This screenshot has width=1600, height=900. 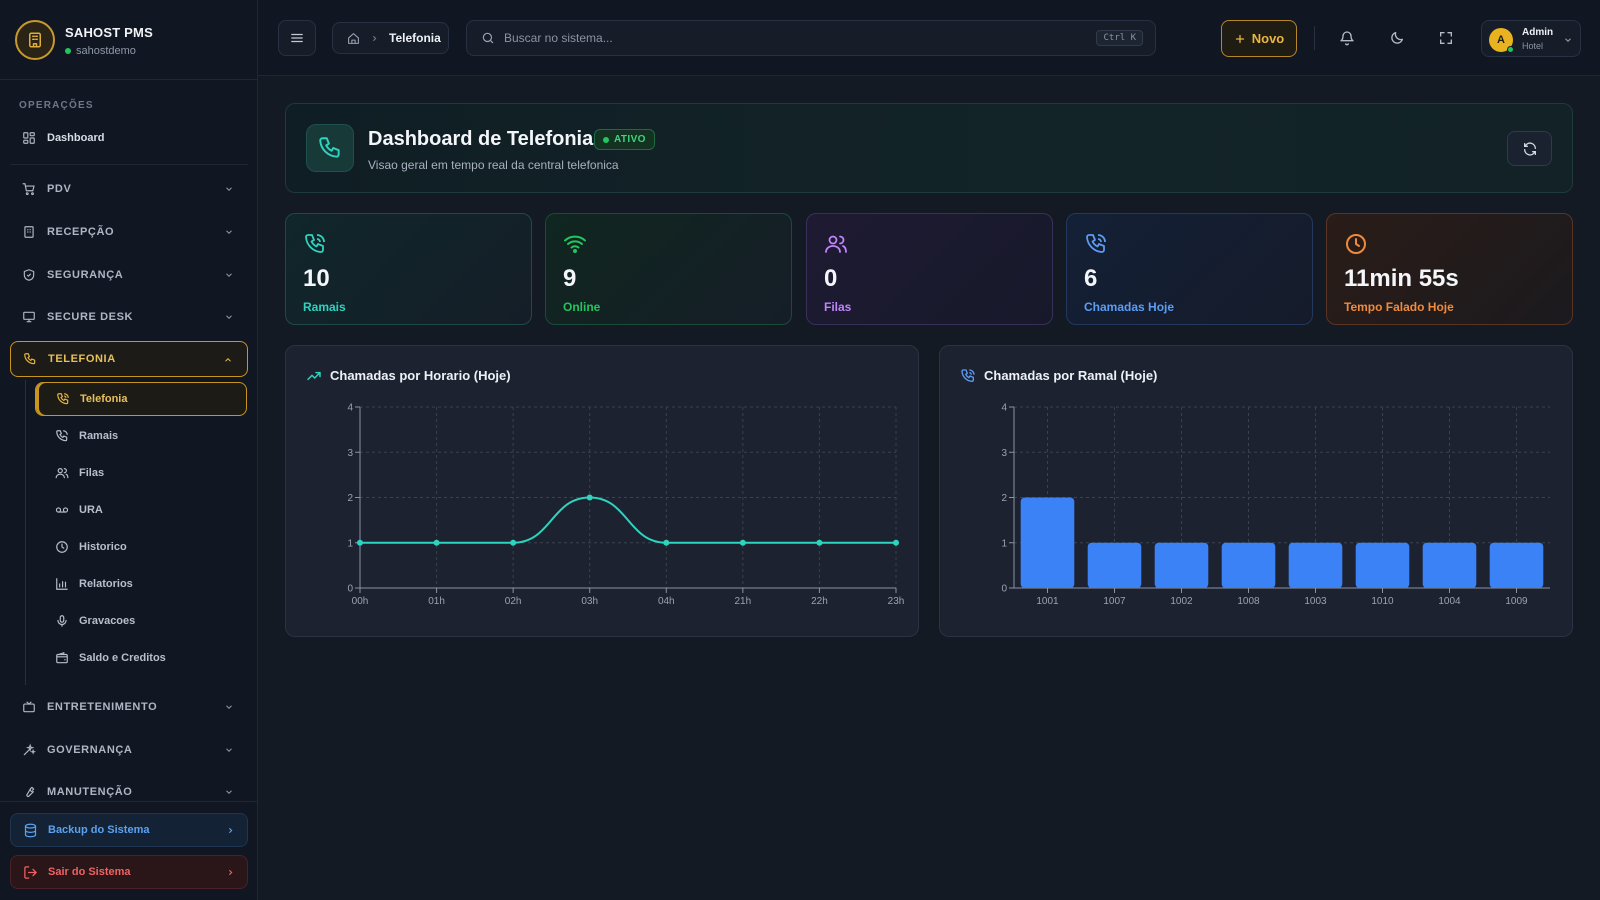 What do you see at coordinates (129, 232) in the screenshot?
I see `sidebar-item-recepcao: RECEPÇÃO` at bounding box center [129, 232].